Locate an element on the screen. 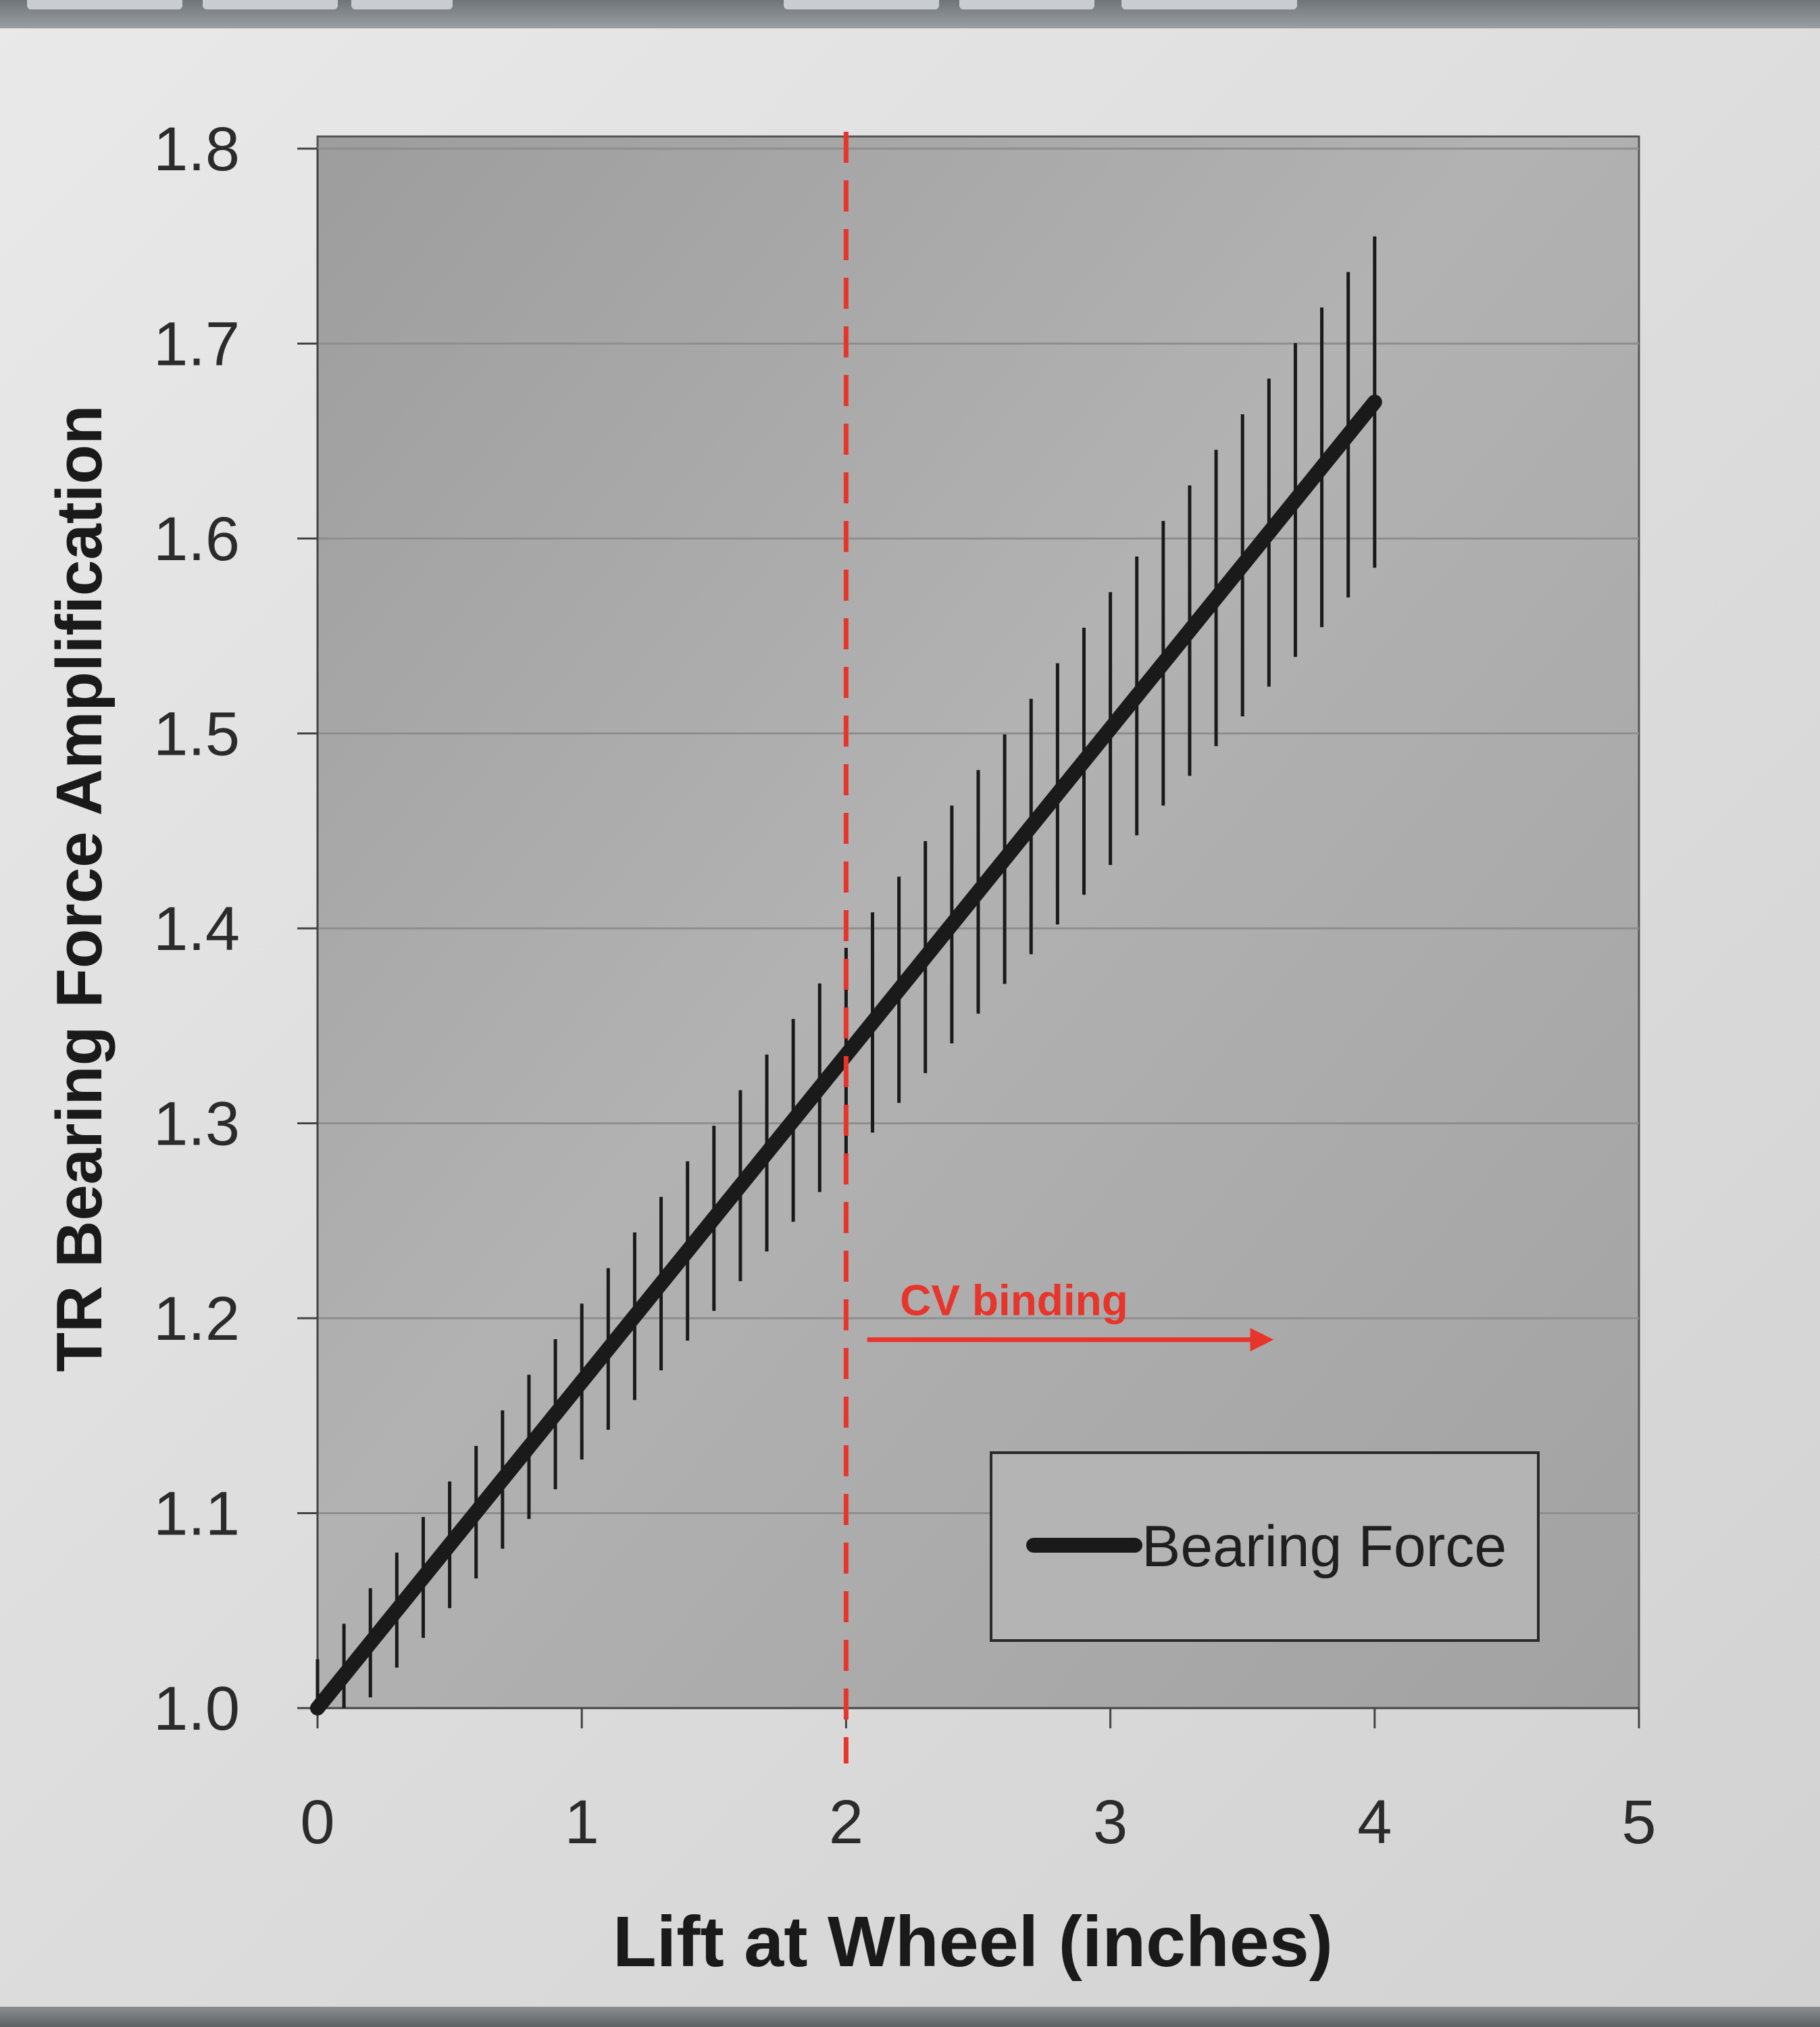 This screenshot has width=1820, height=2027. x-tick-labels: 0 1 2 3 4 5 is located at coordinates (979, 1783).